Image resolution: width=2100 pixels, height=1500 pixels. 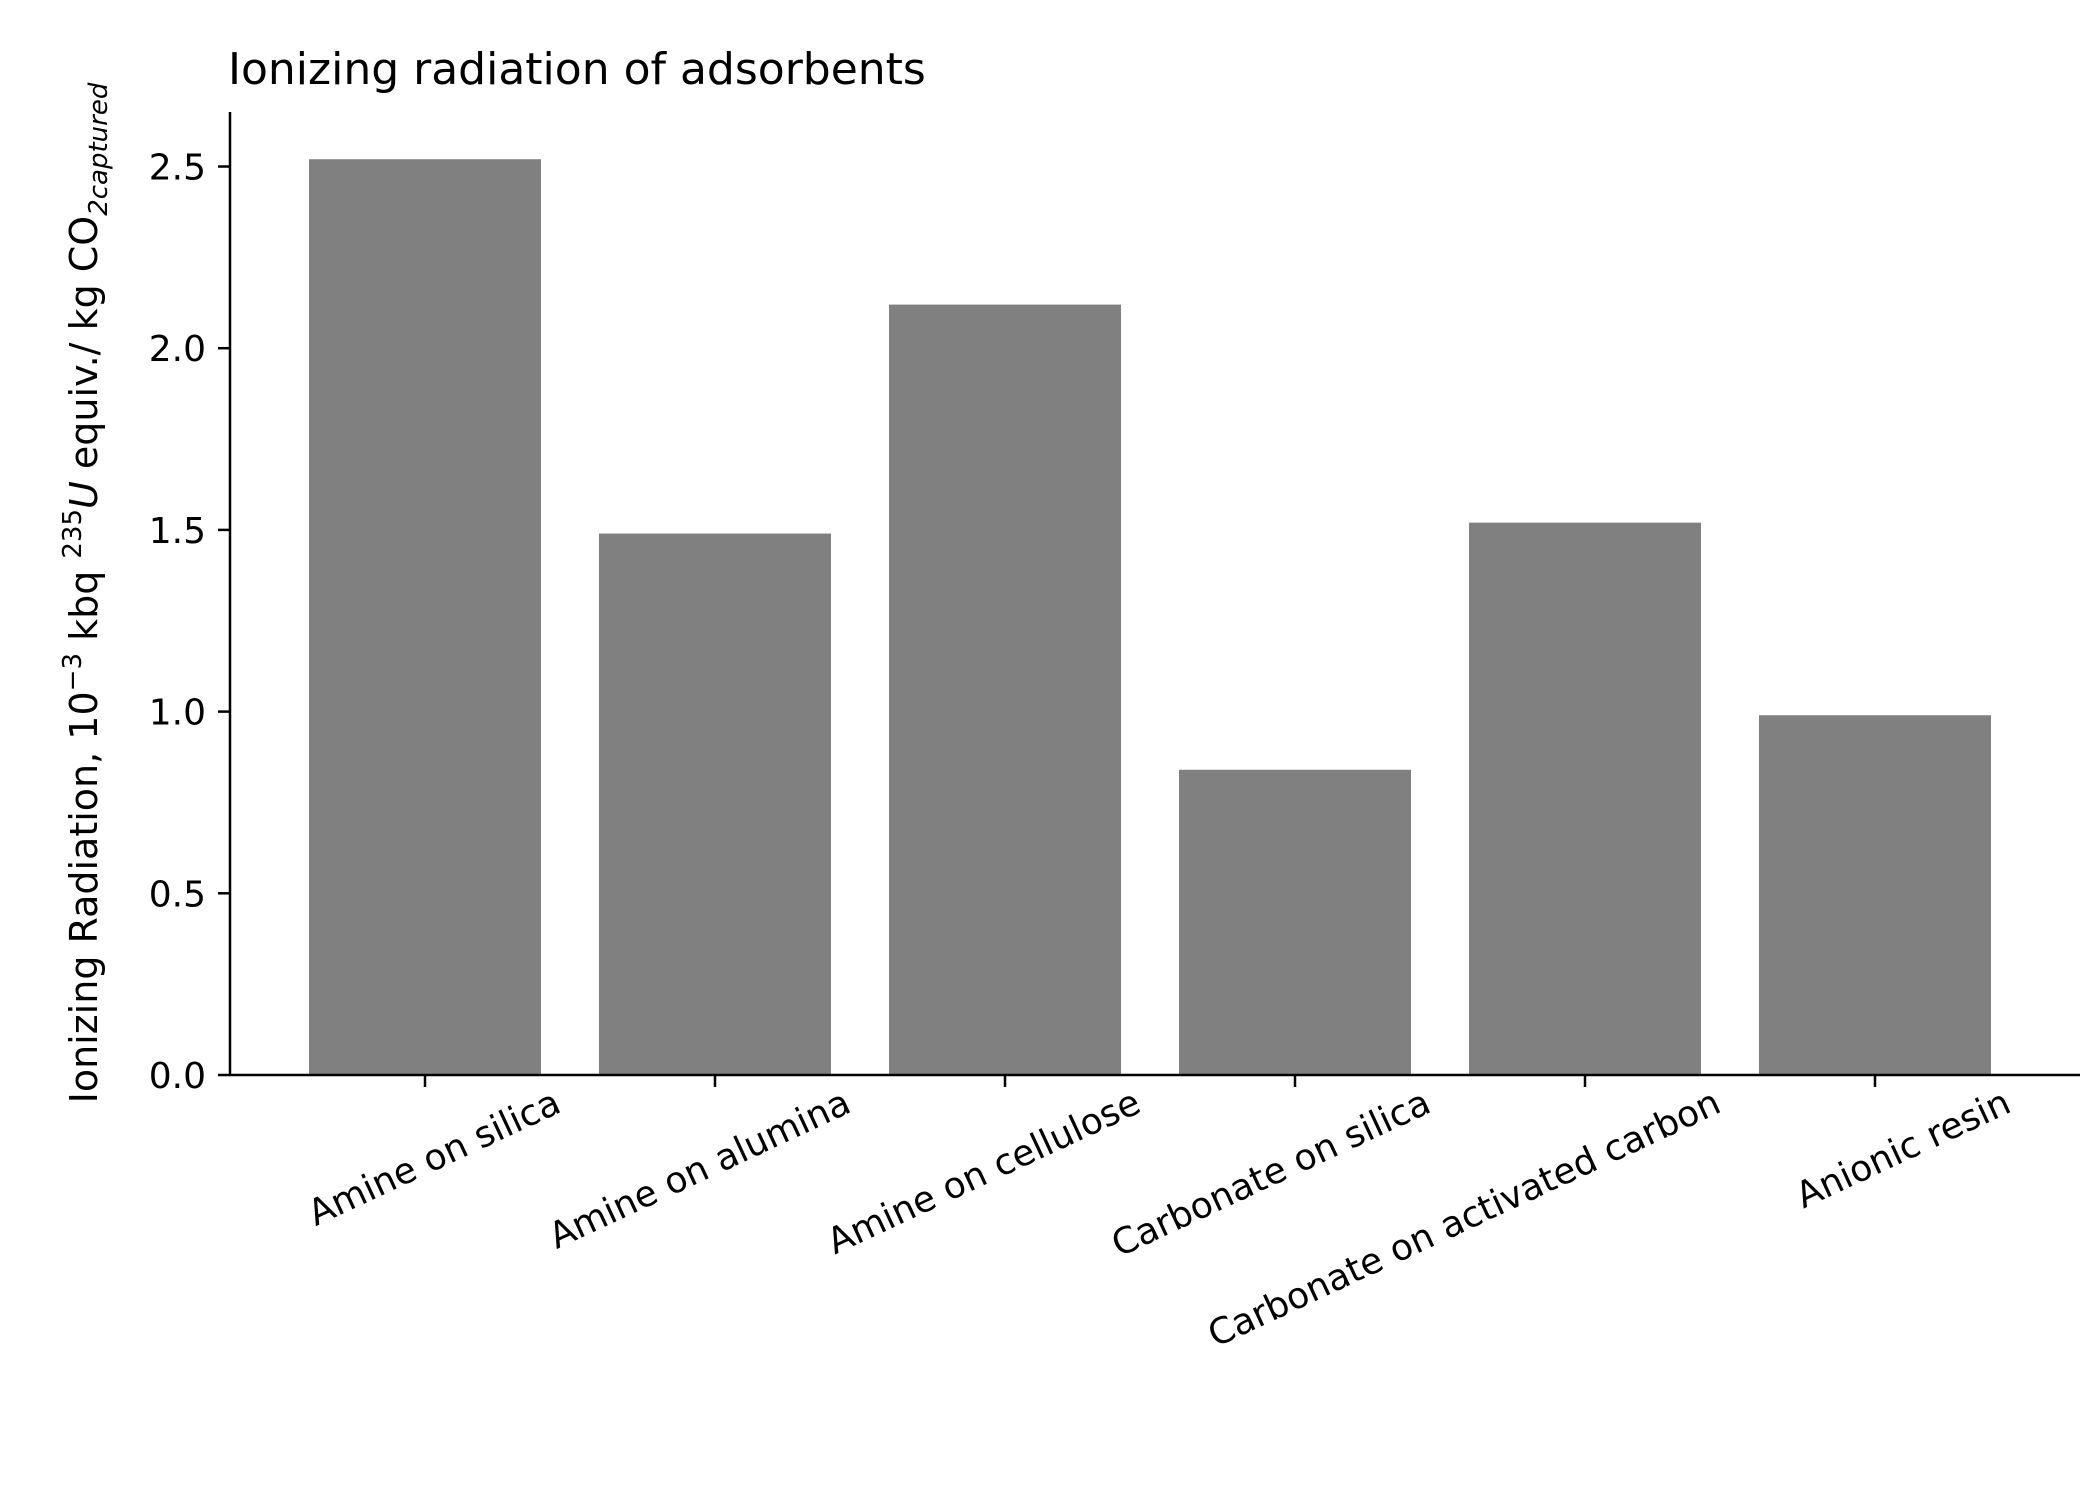 I want to click on y-tick-label-1: 0.0, so click(x=177, y=1076).